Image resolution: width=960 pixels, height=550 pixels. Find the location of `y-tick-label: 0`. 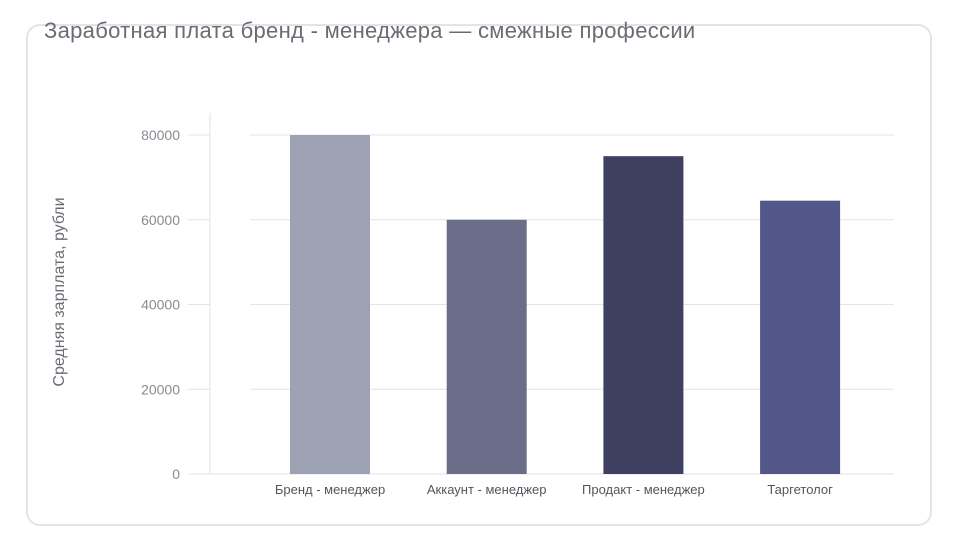

y-tick-label: 0 is located at coordinates (176, 474).